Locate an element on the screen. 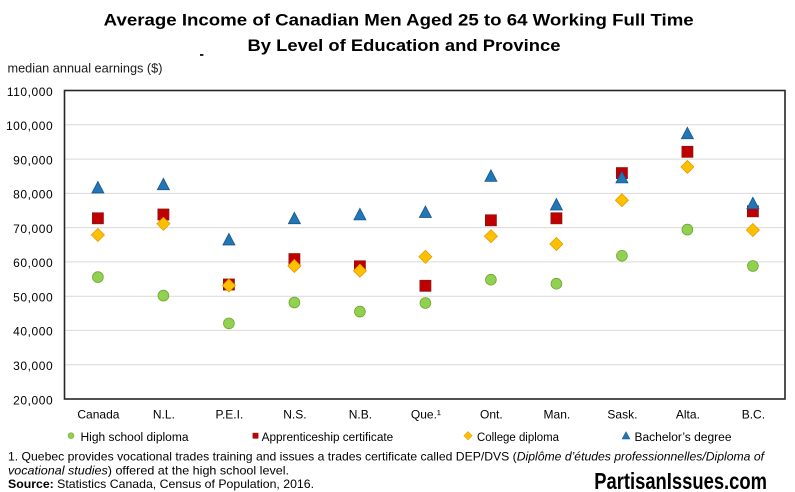  svg-text: Apprenticeship certificate is located at coordinates (328, 438).